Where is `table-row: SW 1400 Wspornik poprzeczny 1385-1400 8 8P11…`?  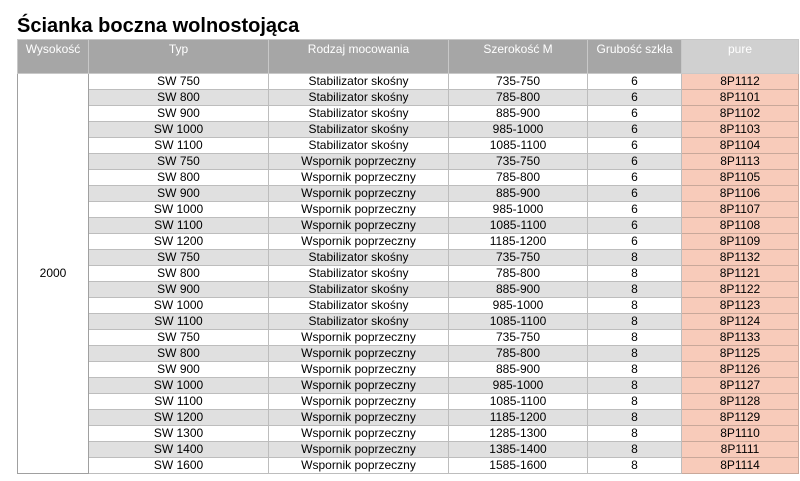
table-row: SW 1400 Wspornik poprzeczny 1385-1400 8 8P11… is located at coordinates (408, 449).